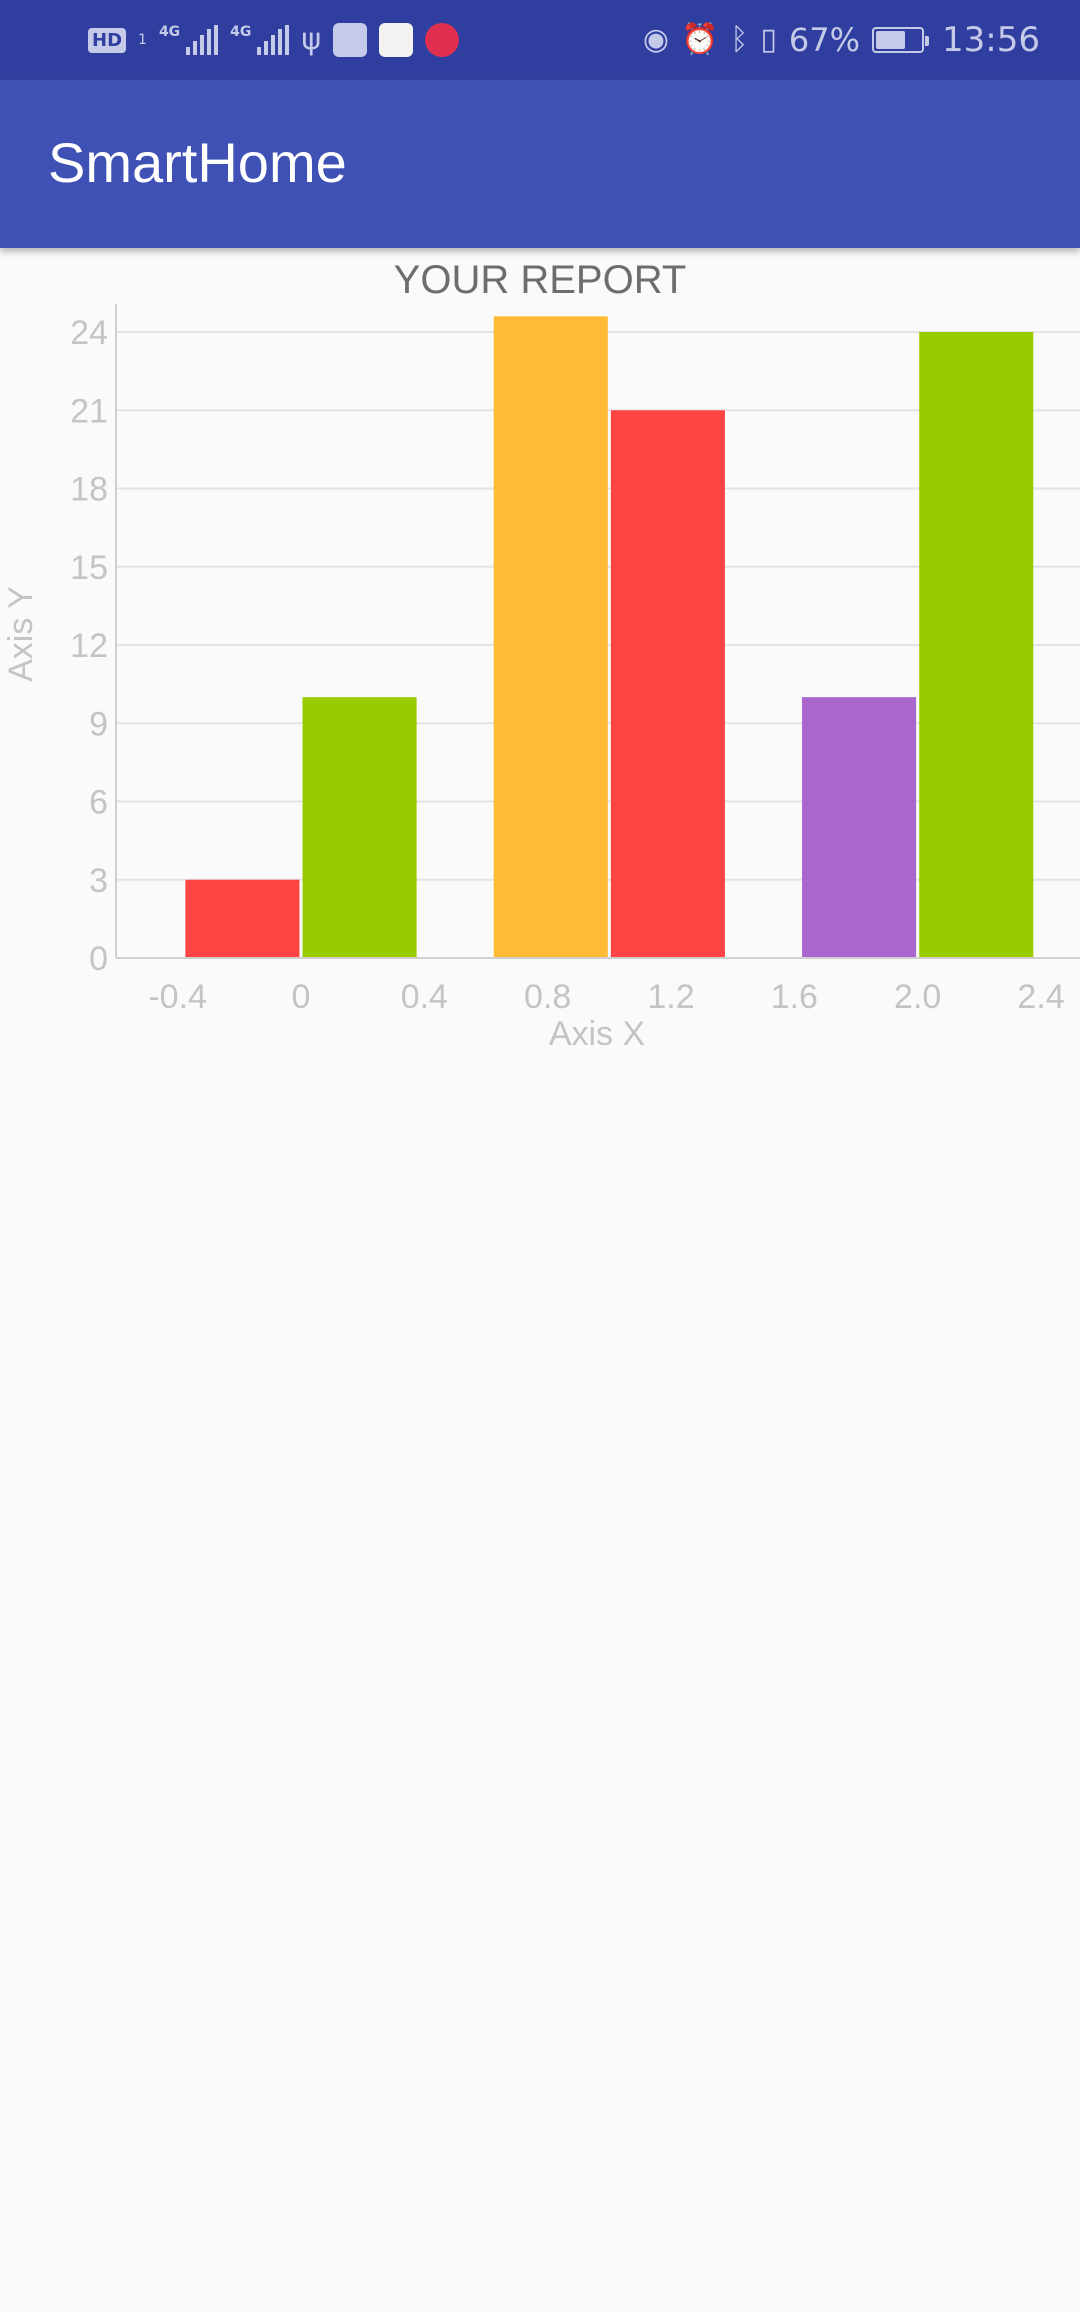  I want to click on vibrate-icon: ▯, so click(768, 39).